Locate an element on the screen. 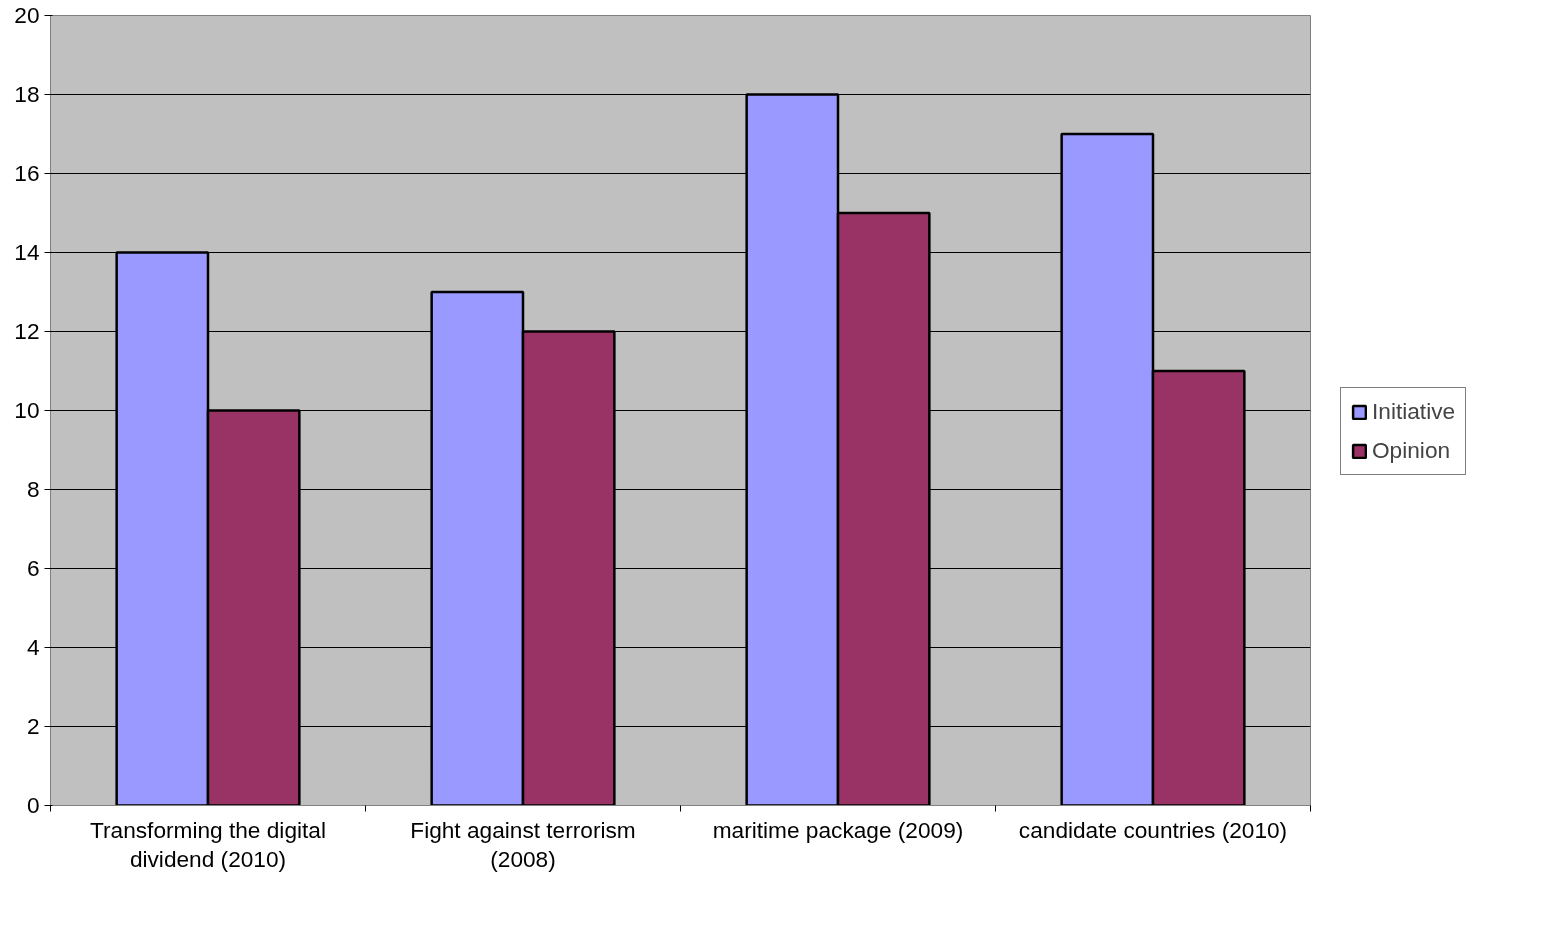  x-tick-label: candidate countries (2010) is located at coordinates (1153, 829).